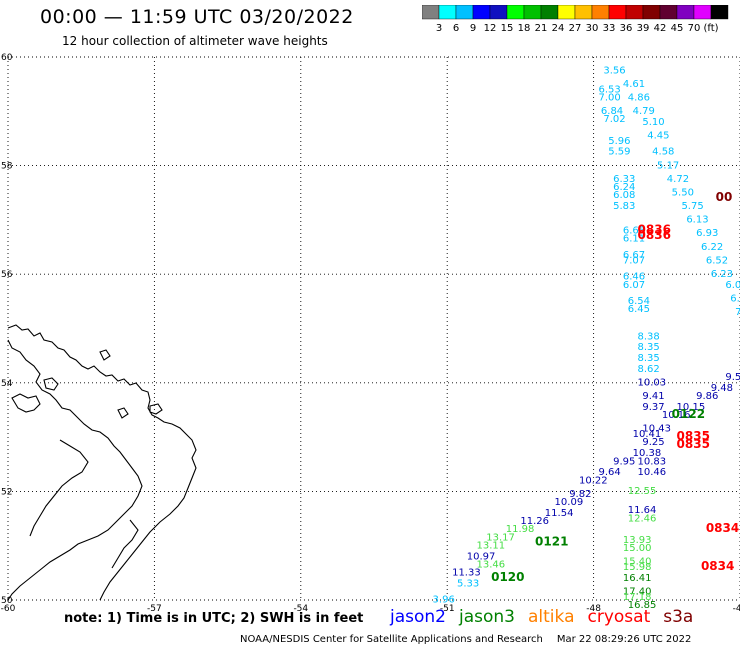 Image resolution: width=740 pixels, height=650 pixels. Describe the element at coordinates (8, 608) in the screenshot. I see `lon-tick-label: -60` at that location.